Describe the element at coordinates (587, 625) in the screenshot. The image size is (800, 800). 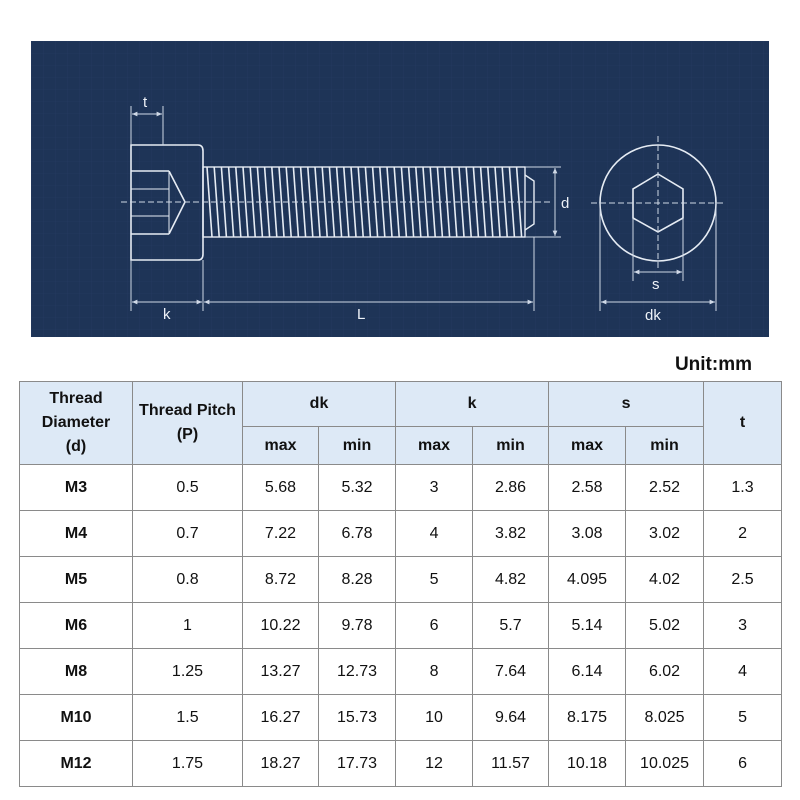
I see `cell-s-max: 5.14` at that location.